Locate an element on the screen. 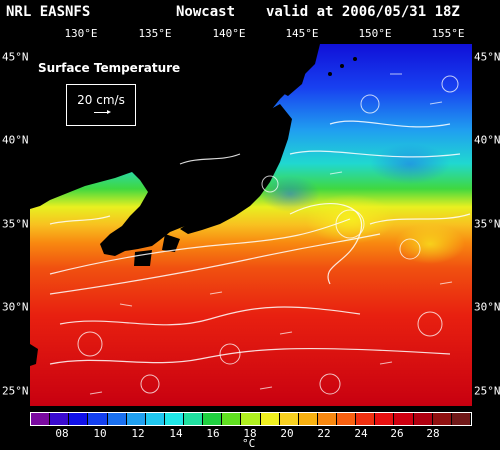  temperature-colorbar is located at coordinates (251, 419).